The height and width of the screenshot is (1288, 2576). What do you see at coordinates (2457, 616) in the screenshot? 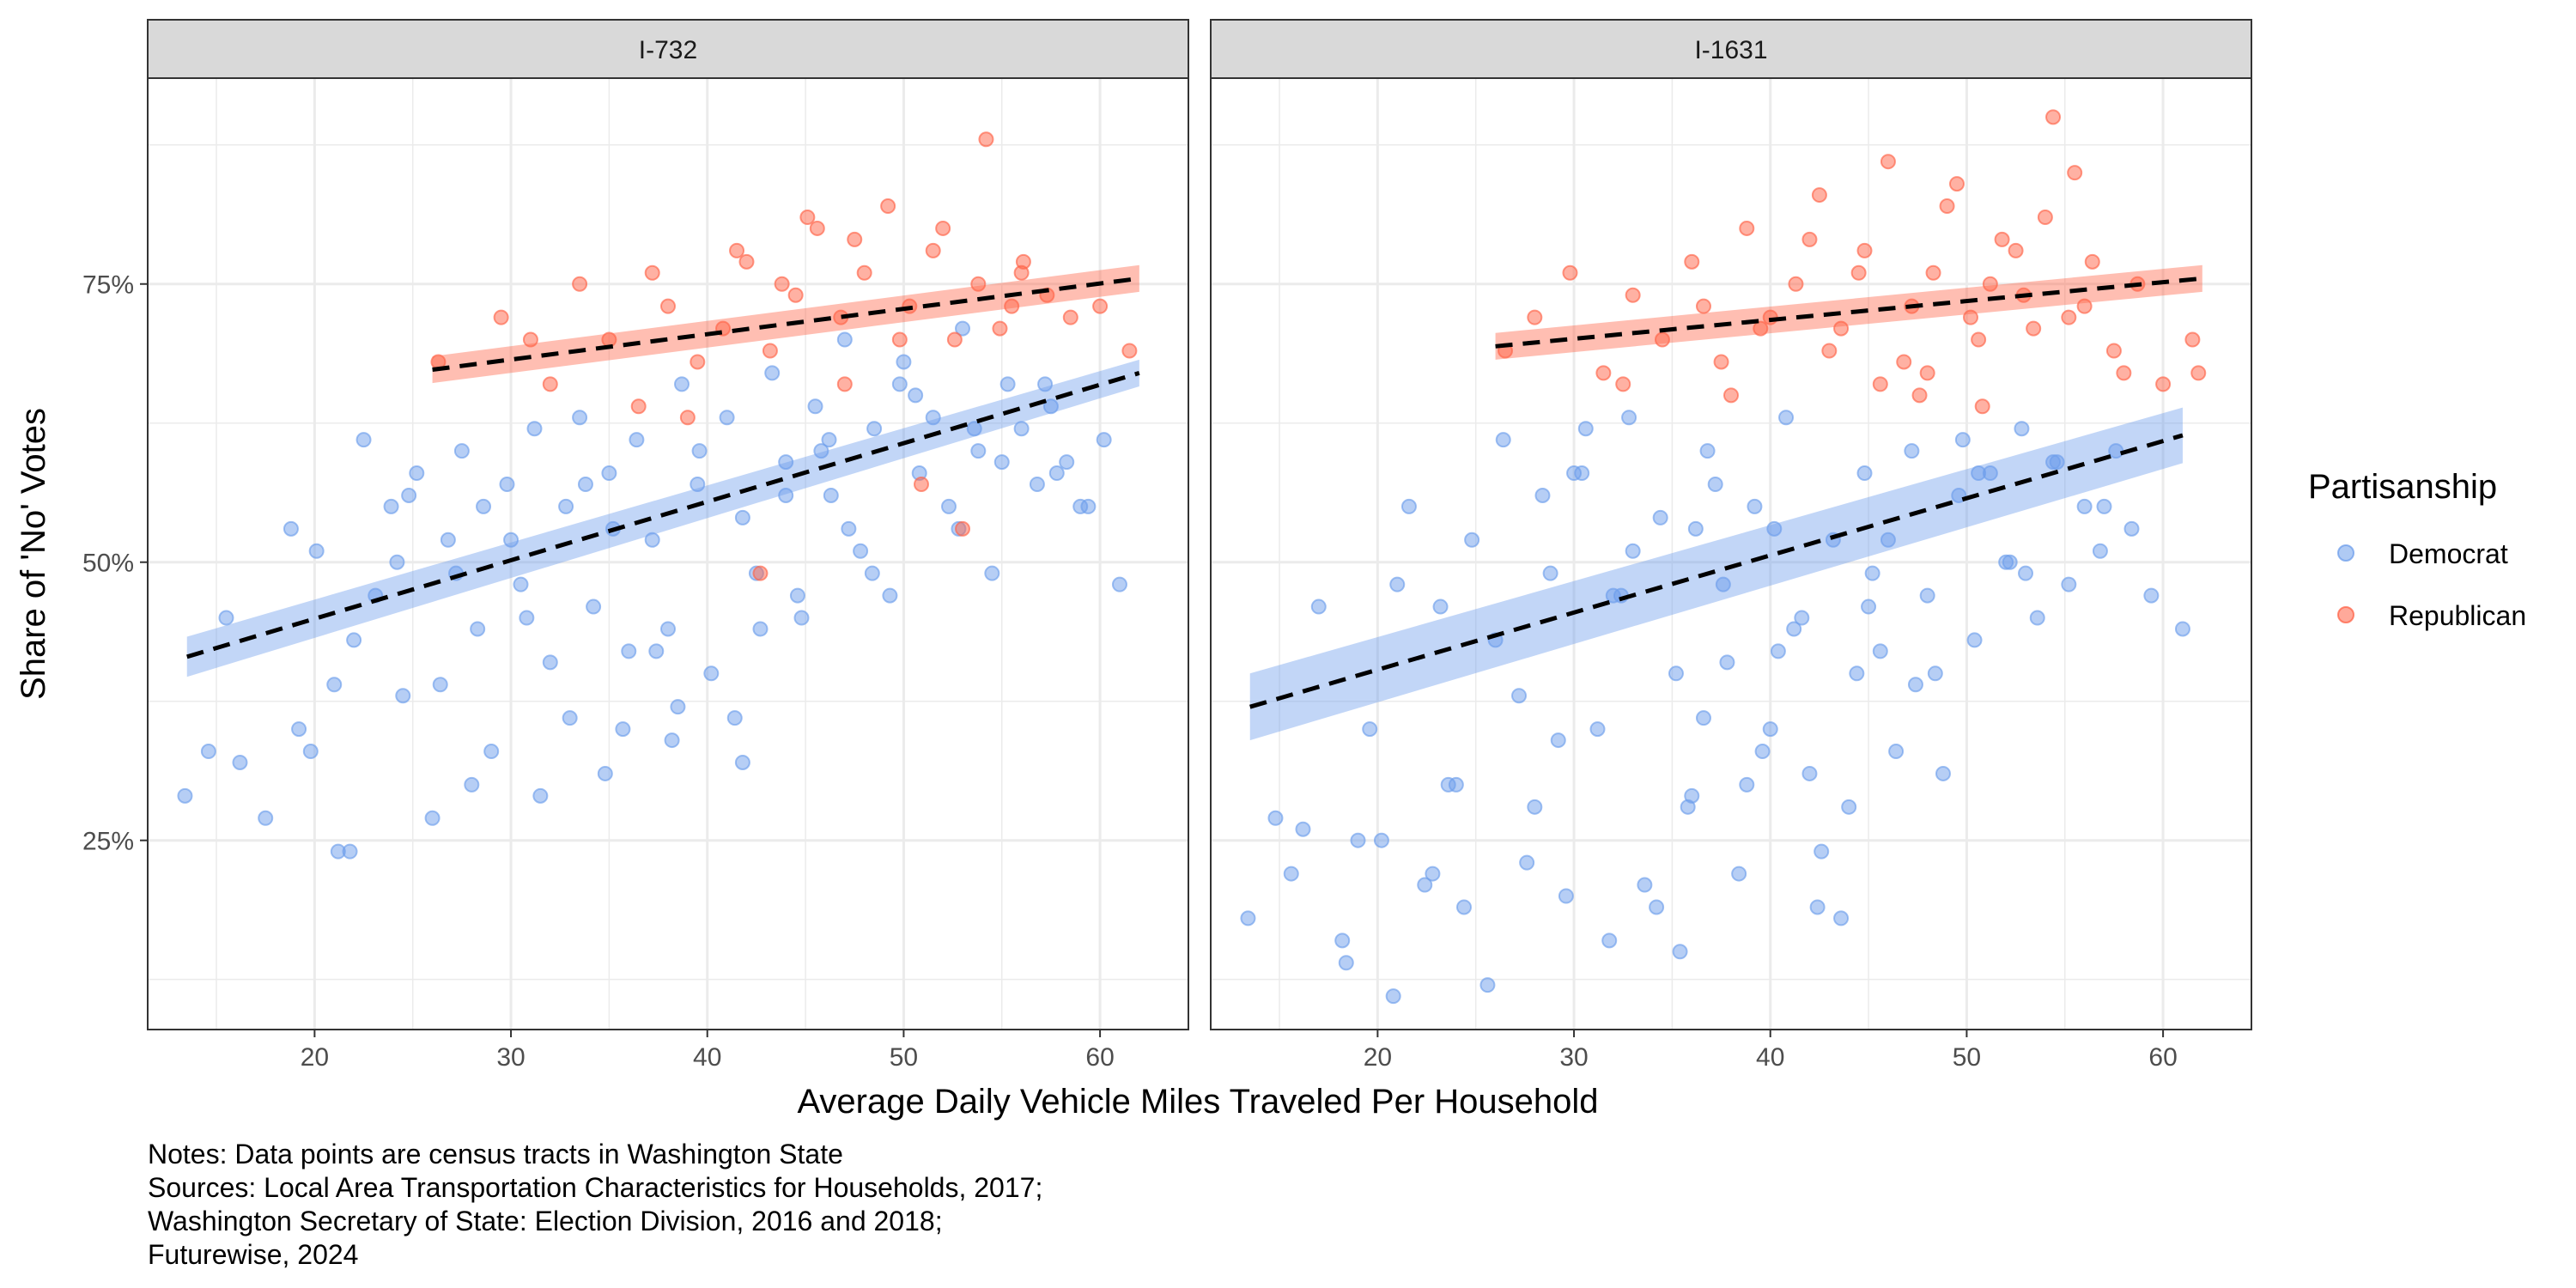
I see `legend-label-republican: Republican` at bounding box center [2457, 616].